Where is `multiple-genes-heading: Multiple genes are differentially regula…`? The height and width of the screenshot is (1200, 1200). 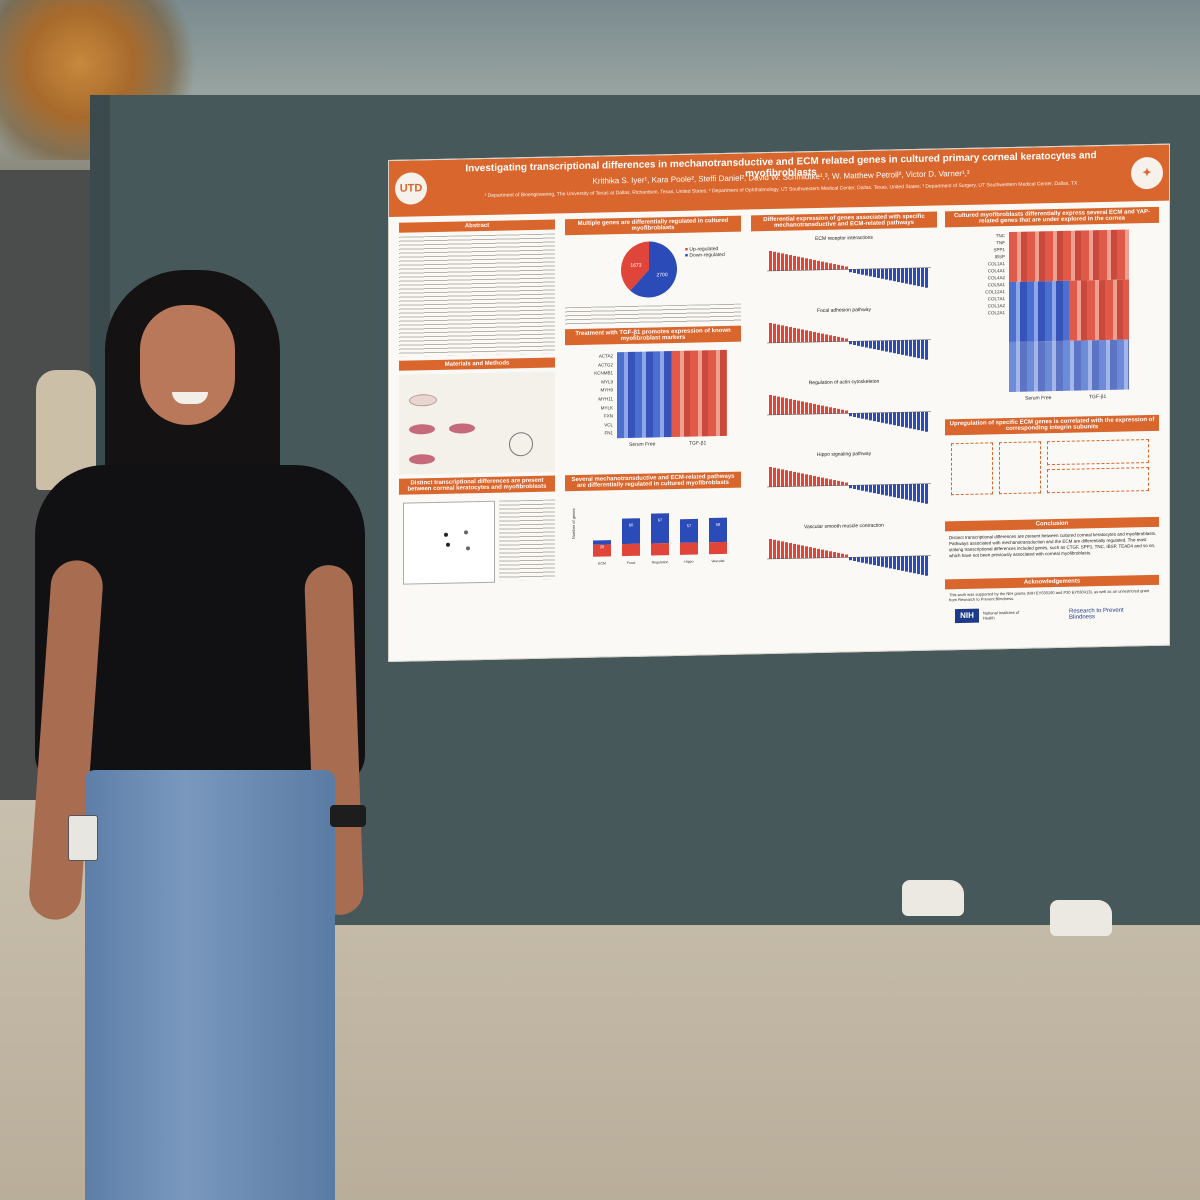 multiple-genes-heading: Multiple genes are differentially regula… is located at coordinates (653, 225).